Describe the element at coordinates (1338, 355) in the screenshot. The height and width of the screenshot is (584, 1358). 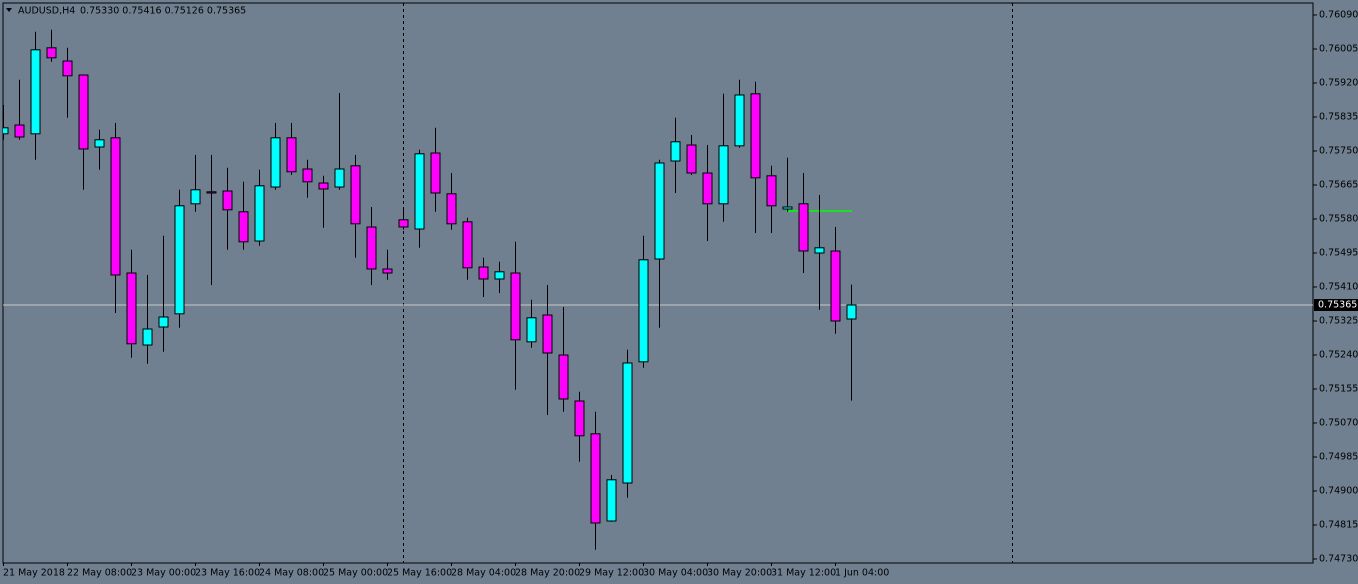
I see `y-tick-label: 0.75240` at that location.